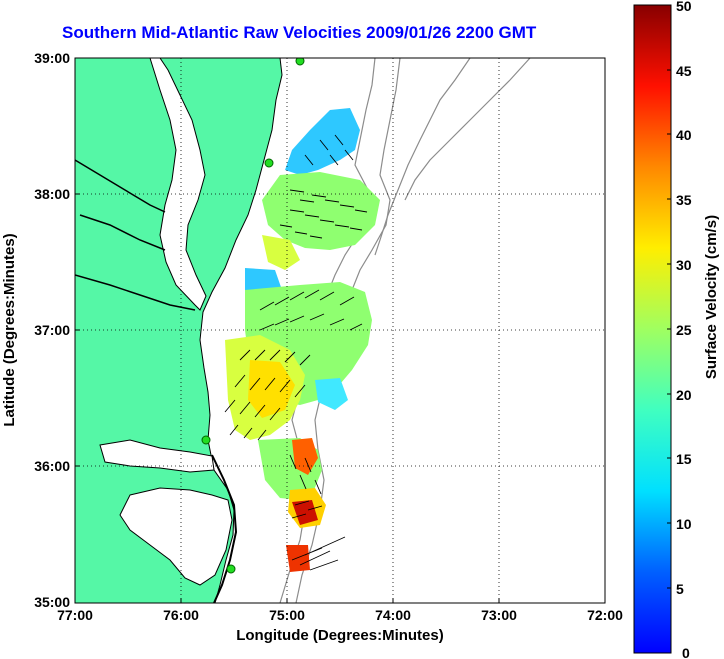 This screenshot has width=724, height=659. I want to click on colorbar-tick-label: 10, so click(684, 524).